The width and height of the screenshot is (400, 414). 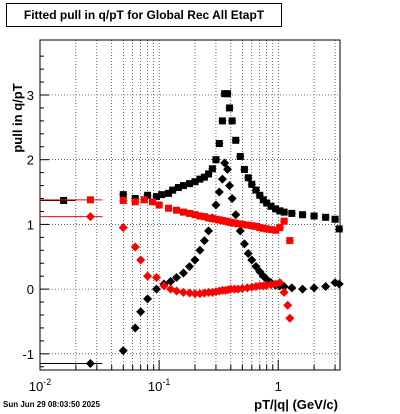 What do you see at coordinates (30, 95) in the screenshot?
I see `y-tick-label: 3` at bounding box center [30, 95].